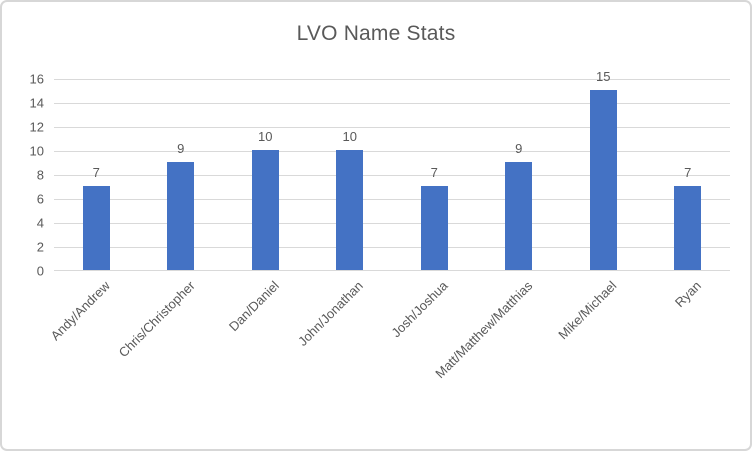 The image size is (752, 451). What do you see at coordinates (36, 127) in the screenshot?
I see `y-tick-label: 12` at bounding box center [36, 127].